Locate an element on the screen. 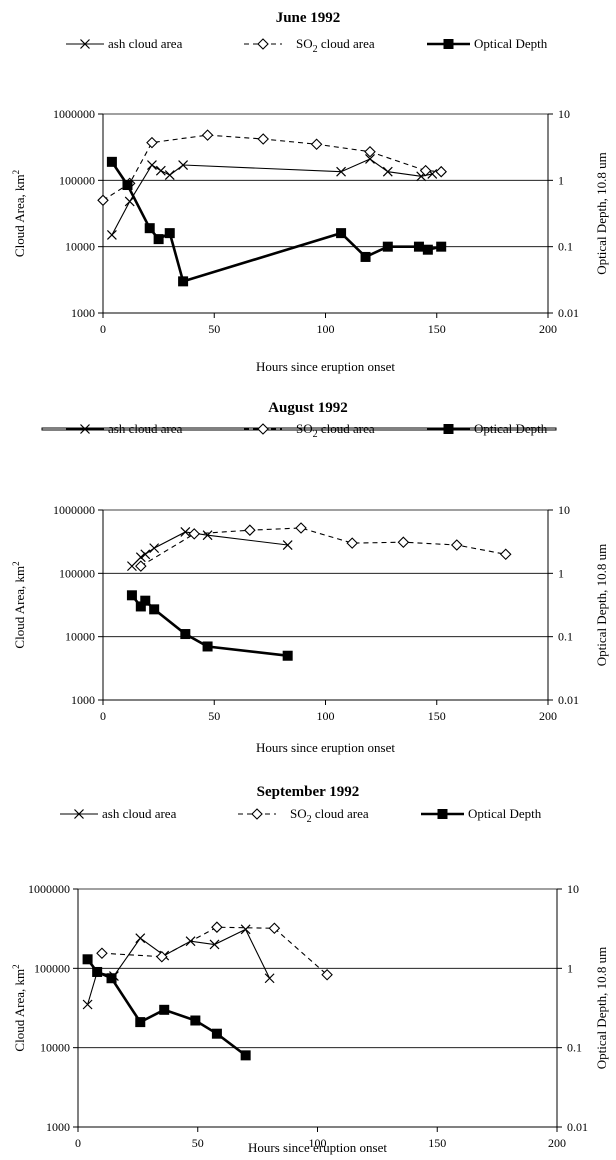 The height and width of the screenshot is (1160, 616). y-axis-label-text: Cloud Area, km is located at coordinates (19, 607).